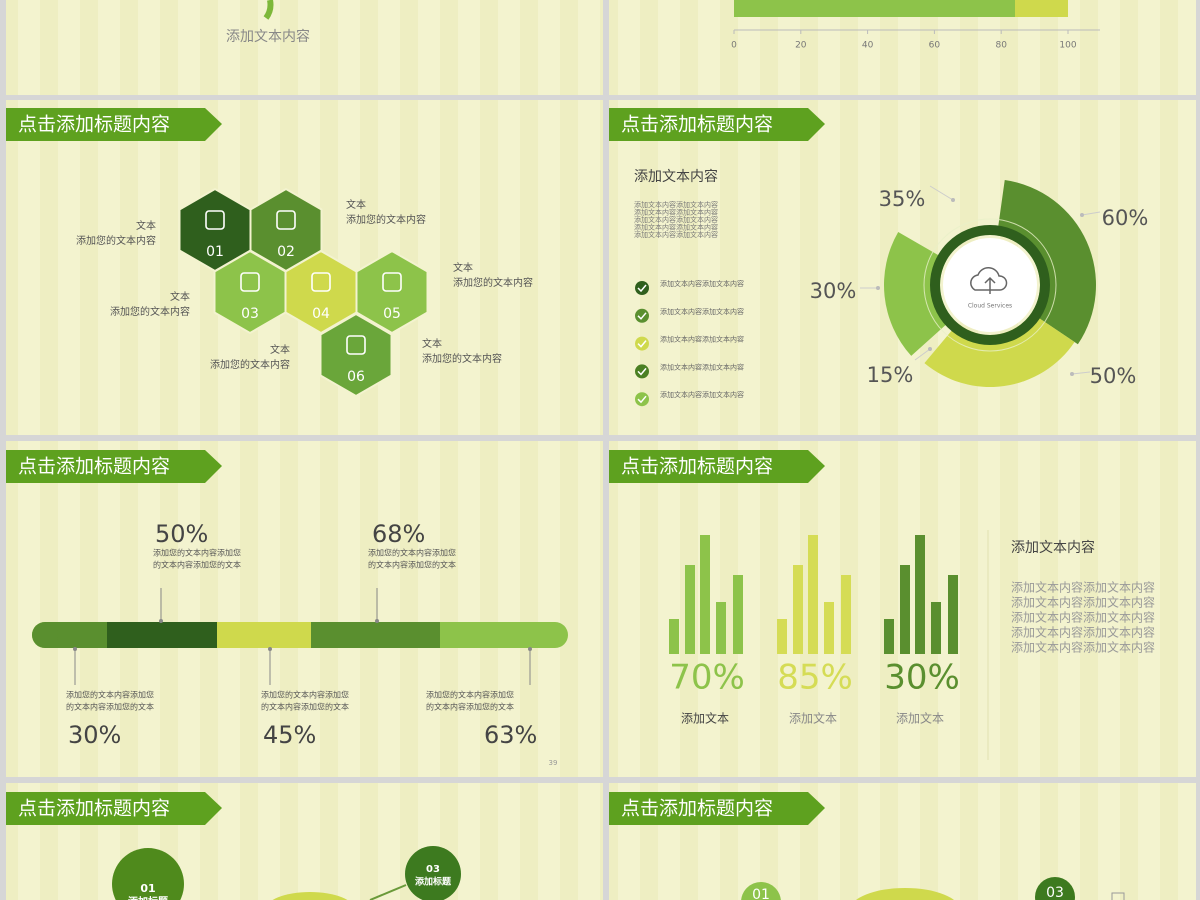  What do you see at coordinates (815, 678) in the screenshot?
I see `text: 85%` at bounding box center [815, 678].